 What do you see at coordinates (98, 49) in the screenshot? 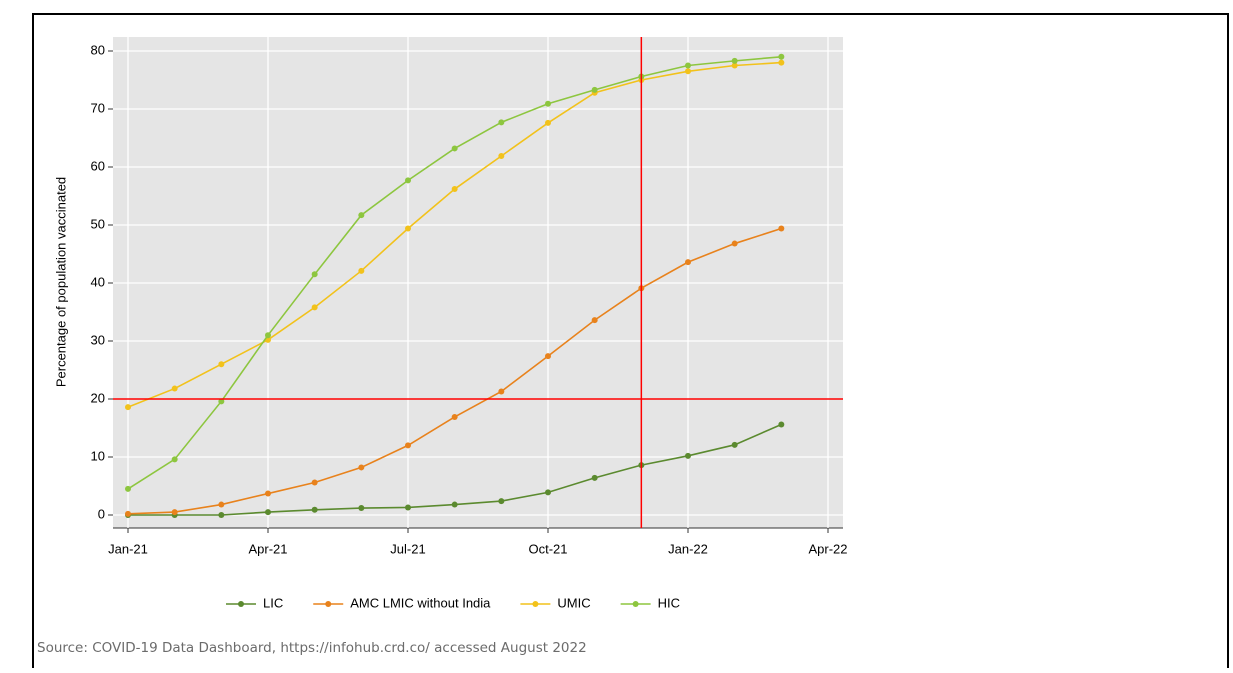
I see `y-tick-label: 80` at bounding box center [98, 49].